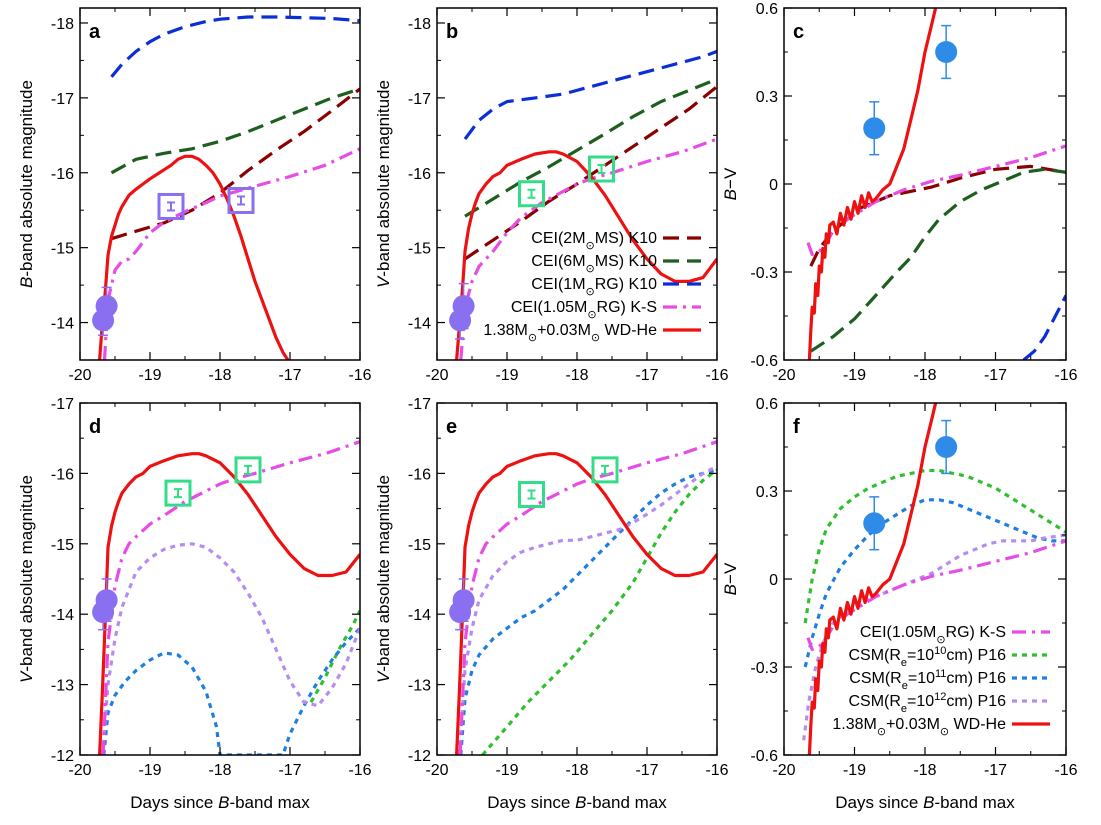 The height and width of the screenshot is (825, 1101). I want to click on legend-entry-cei_105rg: CEI(1.05M⊙RG) K-S, so click(933, 635).